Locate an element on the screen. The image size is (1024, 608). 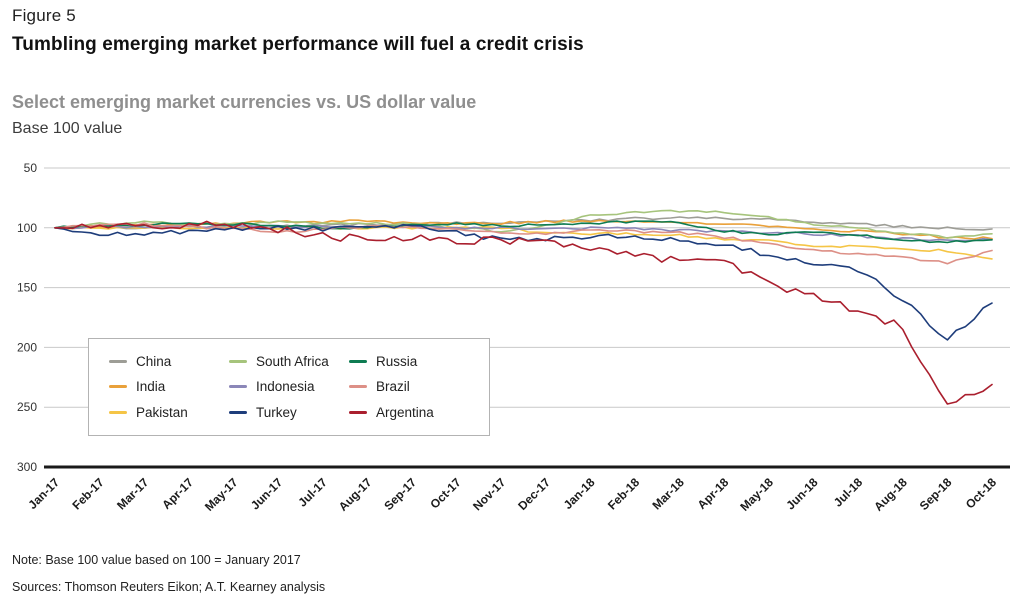
x-axis-label: Jan-18 is located at coordinates (579, 493).